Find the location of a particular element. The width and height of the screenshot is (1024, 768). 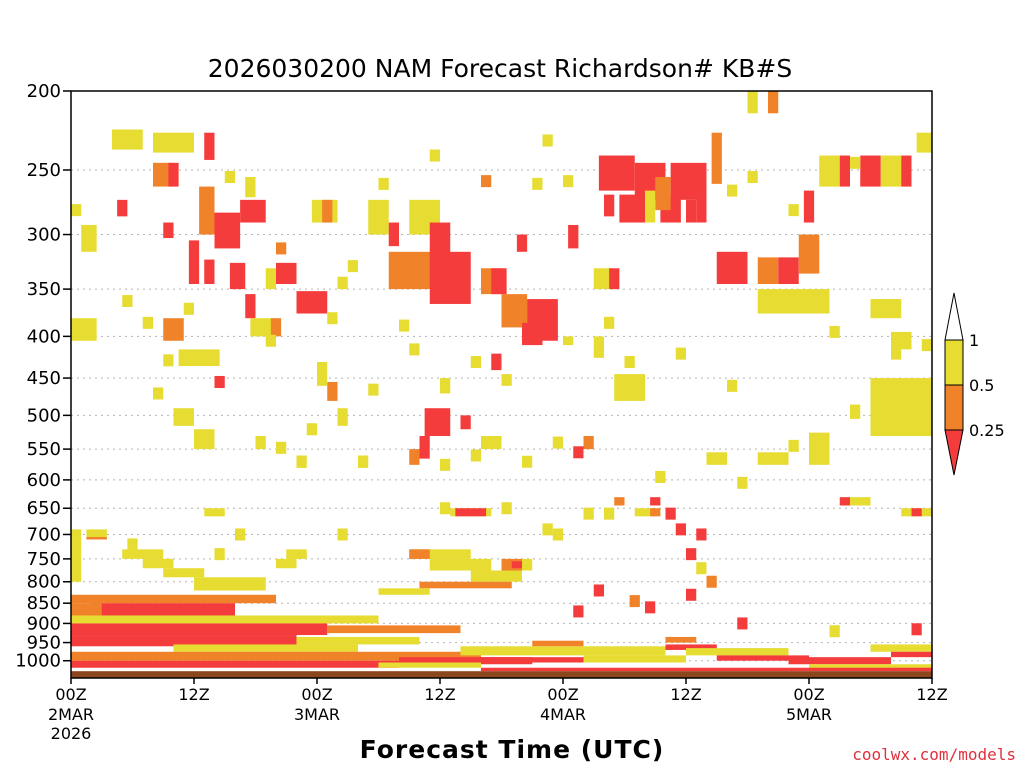

y-tick-label: 600 is located at coordinates (44, 480).